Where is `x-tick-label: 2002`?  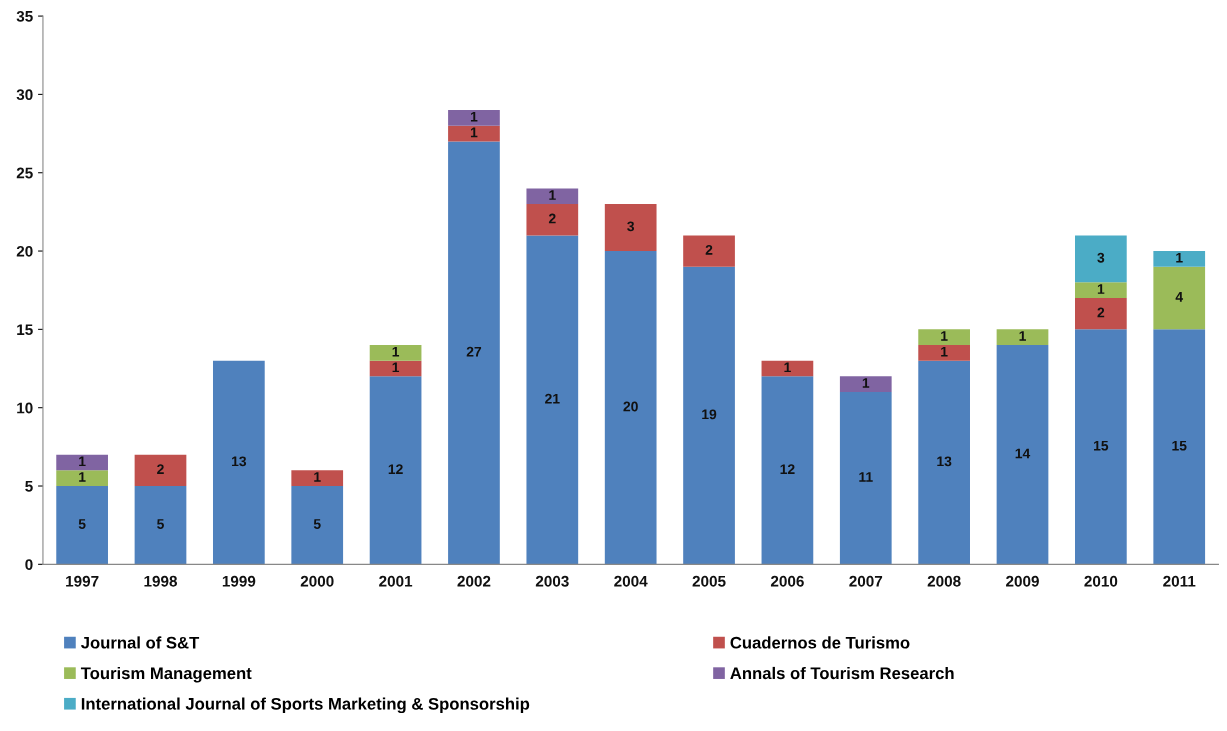 x-tick-label: 2002 is located at coordinates (474, 581).